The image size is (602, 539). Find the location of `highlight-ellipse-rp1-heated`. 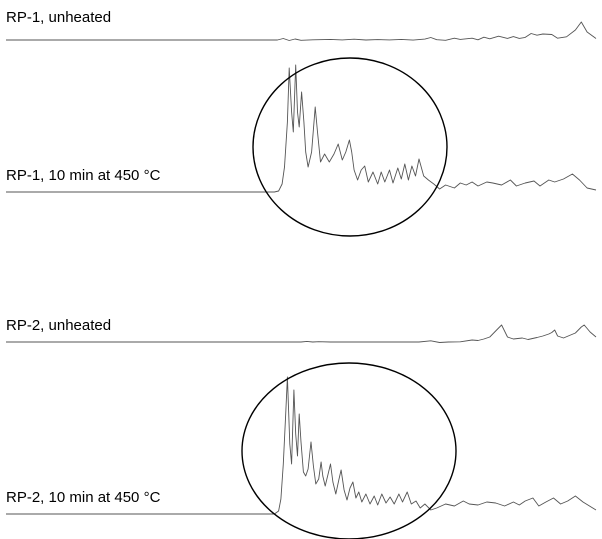

highlight-ellipse-rp1-heated is located at coordinates (350, 147).